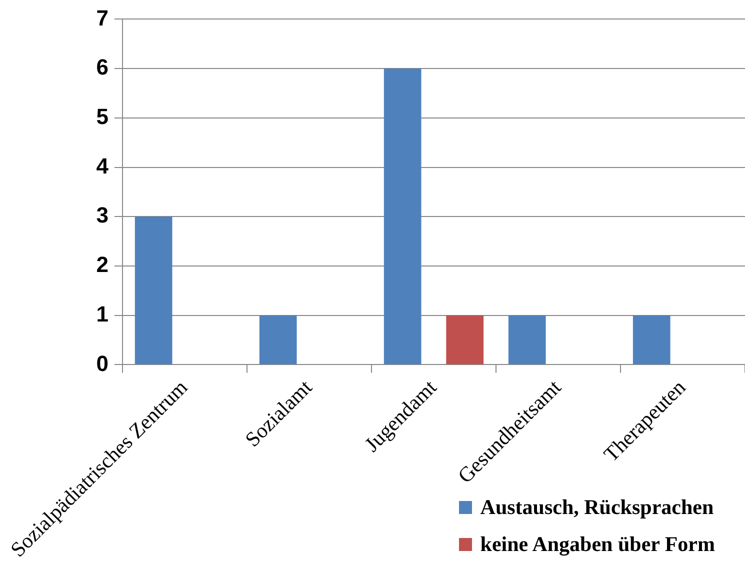 The width and height of the screenshot is (745, 571). I want to click on y-tick-label: 2, so click(102, 265).